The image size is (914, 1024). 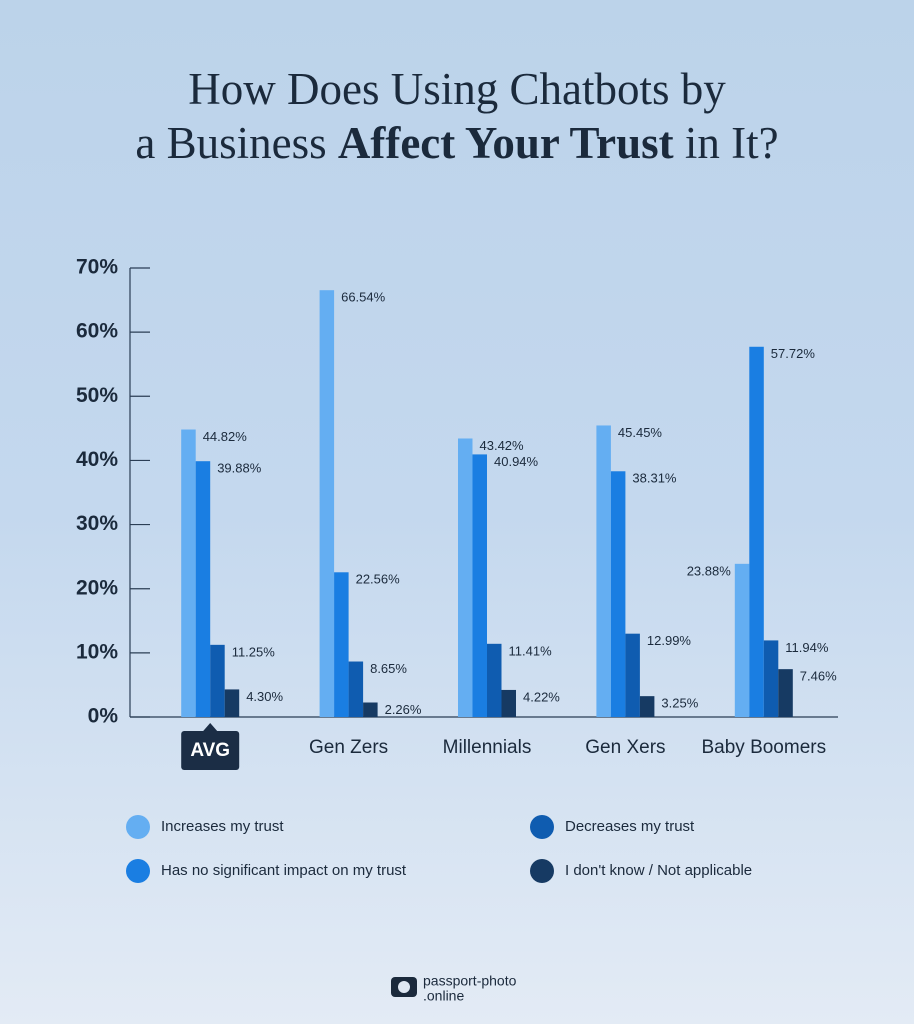 I want to click on legend-label: Has no significant impact on my trust, so click(x=284, y=870).